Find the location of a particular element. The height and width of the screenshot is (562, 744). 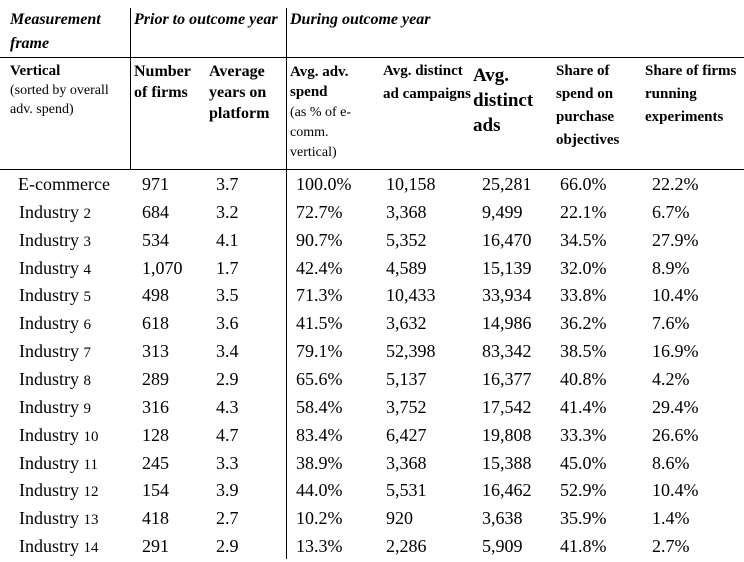

cell-purchase: 52.9% is located at coordinates (583, 490).